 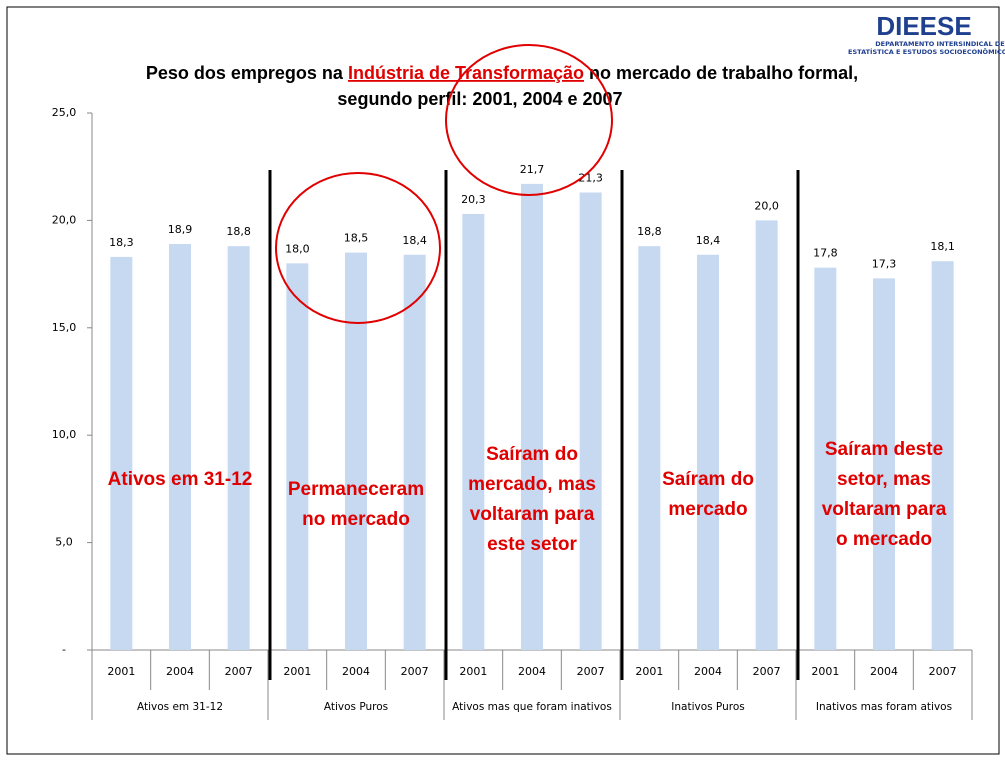 I want to click on logo-line: ESTATÍSTICA E ESTUDOS SOCIOECONÔMICOS, so click(x=926, y=51).